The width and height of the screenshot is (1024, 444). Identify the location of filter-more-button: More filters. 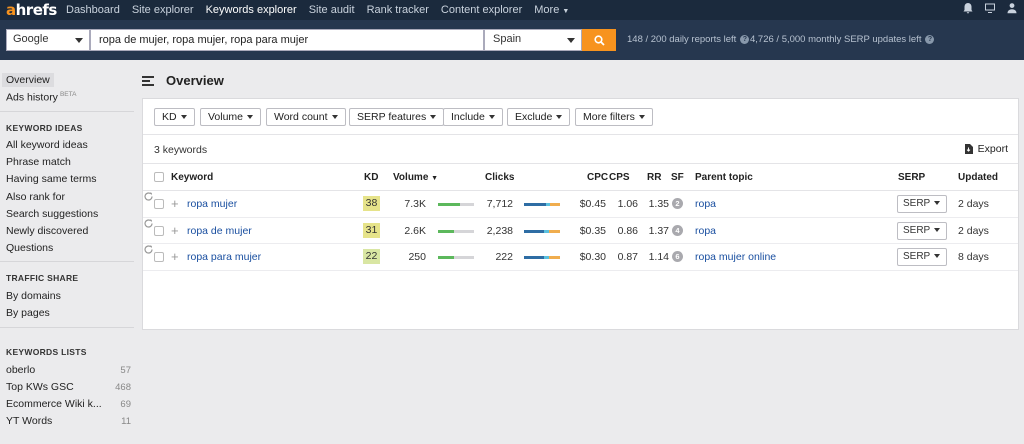
(614, 117).